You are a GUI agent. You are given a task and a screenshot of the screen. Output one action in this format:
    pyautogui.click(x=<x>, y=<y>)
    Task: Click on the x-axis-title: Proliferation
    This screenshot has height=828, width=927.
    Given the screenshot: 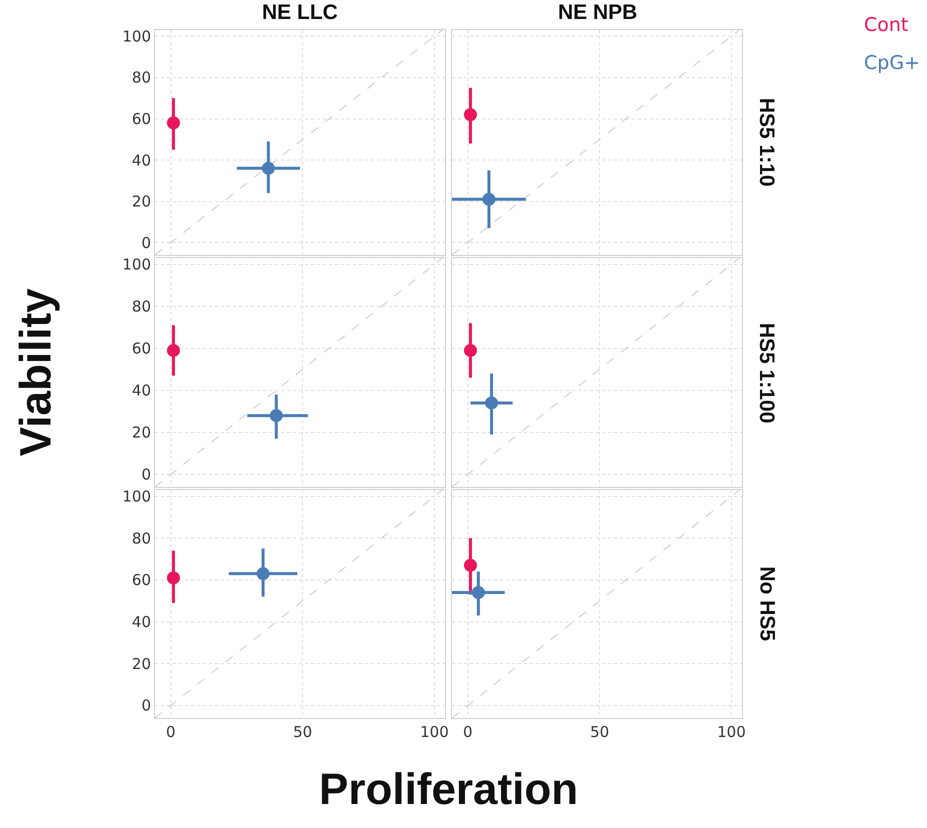 What is the action you would take?
    pyautogui.click(x=448, y=789)
    